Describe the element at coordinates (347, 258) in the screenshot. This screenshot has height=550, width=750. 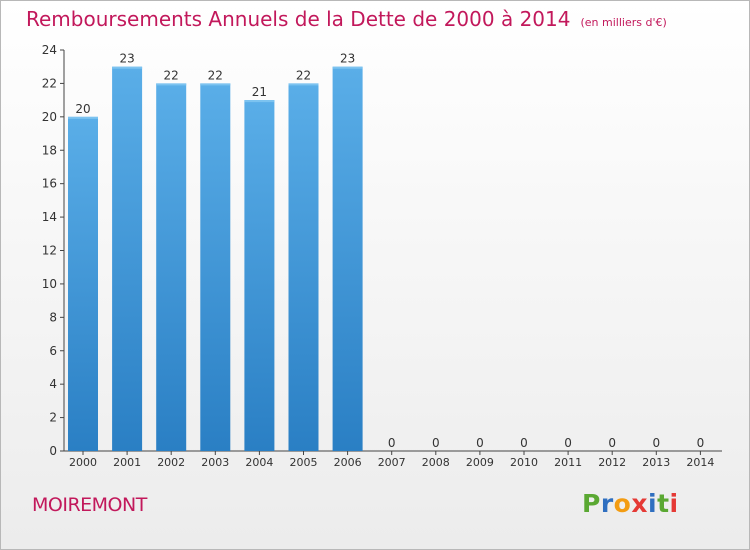
I see `bar-2006` at that location.